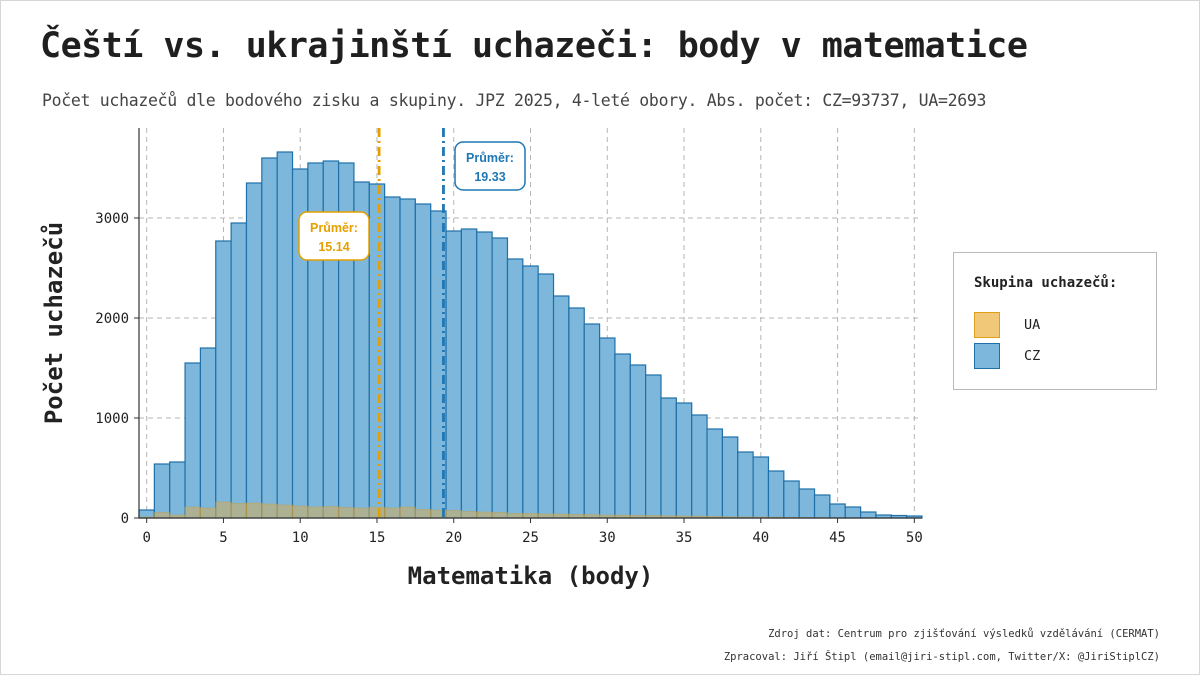 Image resolution: width=1200 pixels, height=675 pixels. What do you see at coordinates (300, 538) in the screenshot?
I see `x-tick-label: 10` at bounding box center [300, 538].